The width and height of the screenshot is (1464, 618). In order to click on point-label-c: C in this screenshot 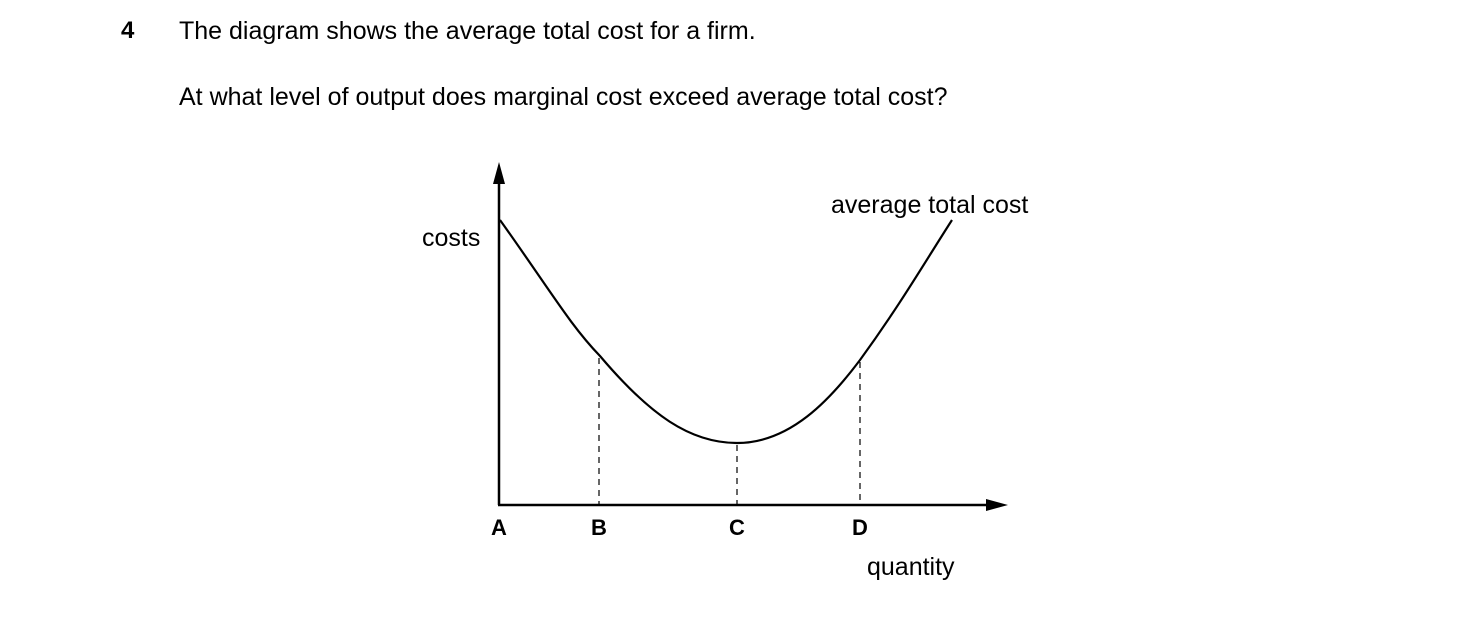, I will do `click(737, 527)`.